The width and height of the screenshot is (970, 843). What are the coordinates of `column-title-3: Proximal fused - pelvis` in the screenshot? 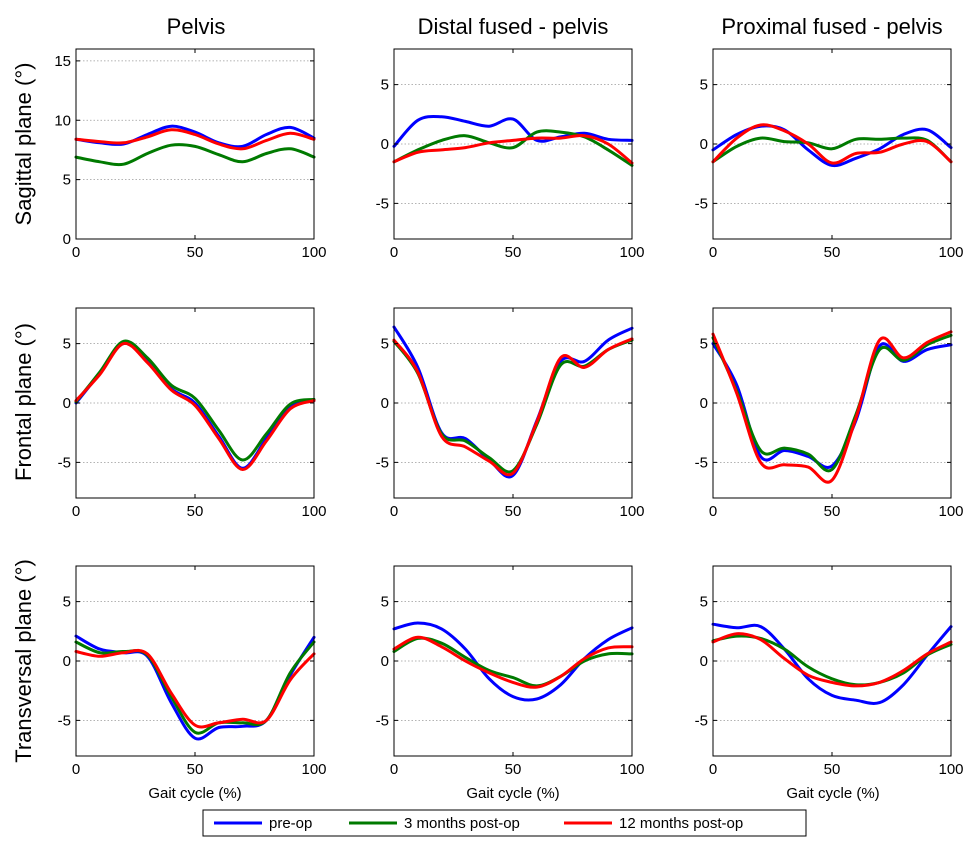 It's located at (831, 26).